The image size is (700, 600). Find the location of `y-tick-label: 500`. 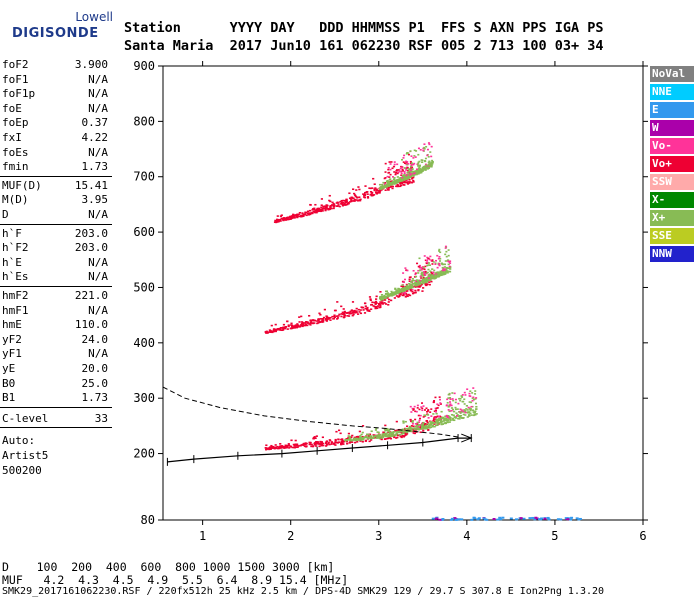

y-tick-label: 500 is located at coordinates (144, 287).